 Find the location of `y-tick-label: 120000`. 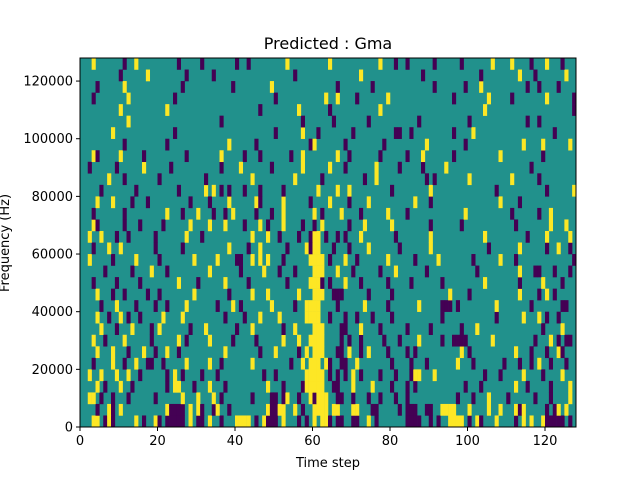

y-tick-label: 120000 is located at coordinates (48, 82).